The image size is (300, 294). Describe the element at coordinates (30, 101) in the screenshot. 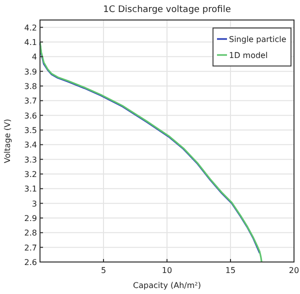

I see `y-tick-label: 3.7` at that location.